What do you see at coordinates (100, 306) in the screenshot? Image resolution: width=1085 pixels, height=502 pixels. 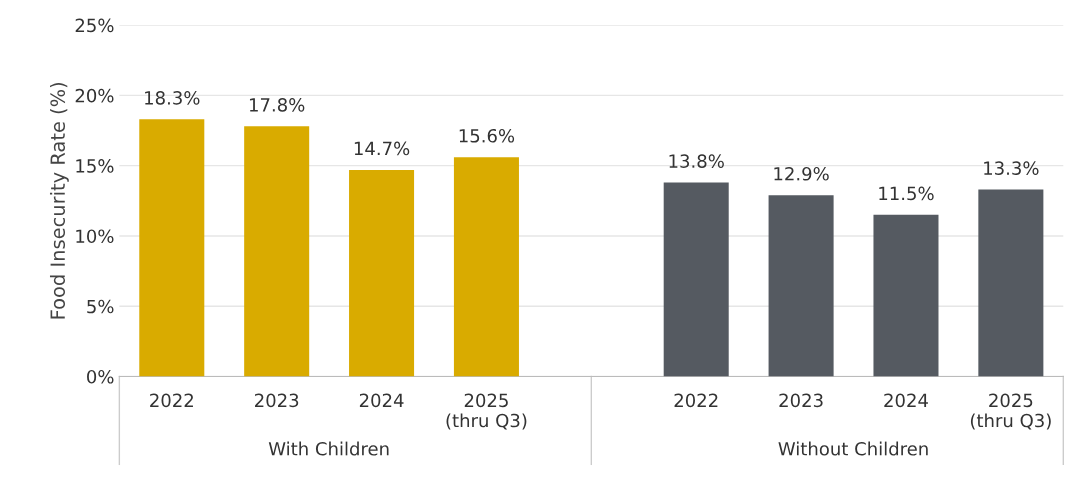 I see `y-tick-label: 5%` at bounding box center [100, 306].